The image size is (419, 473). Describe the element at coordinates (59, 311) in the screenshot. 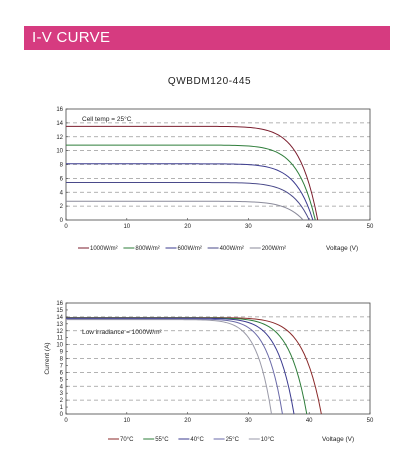

I see `y-tick-label: 15` at that location.